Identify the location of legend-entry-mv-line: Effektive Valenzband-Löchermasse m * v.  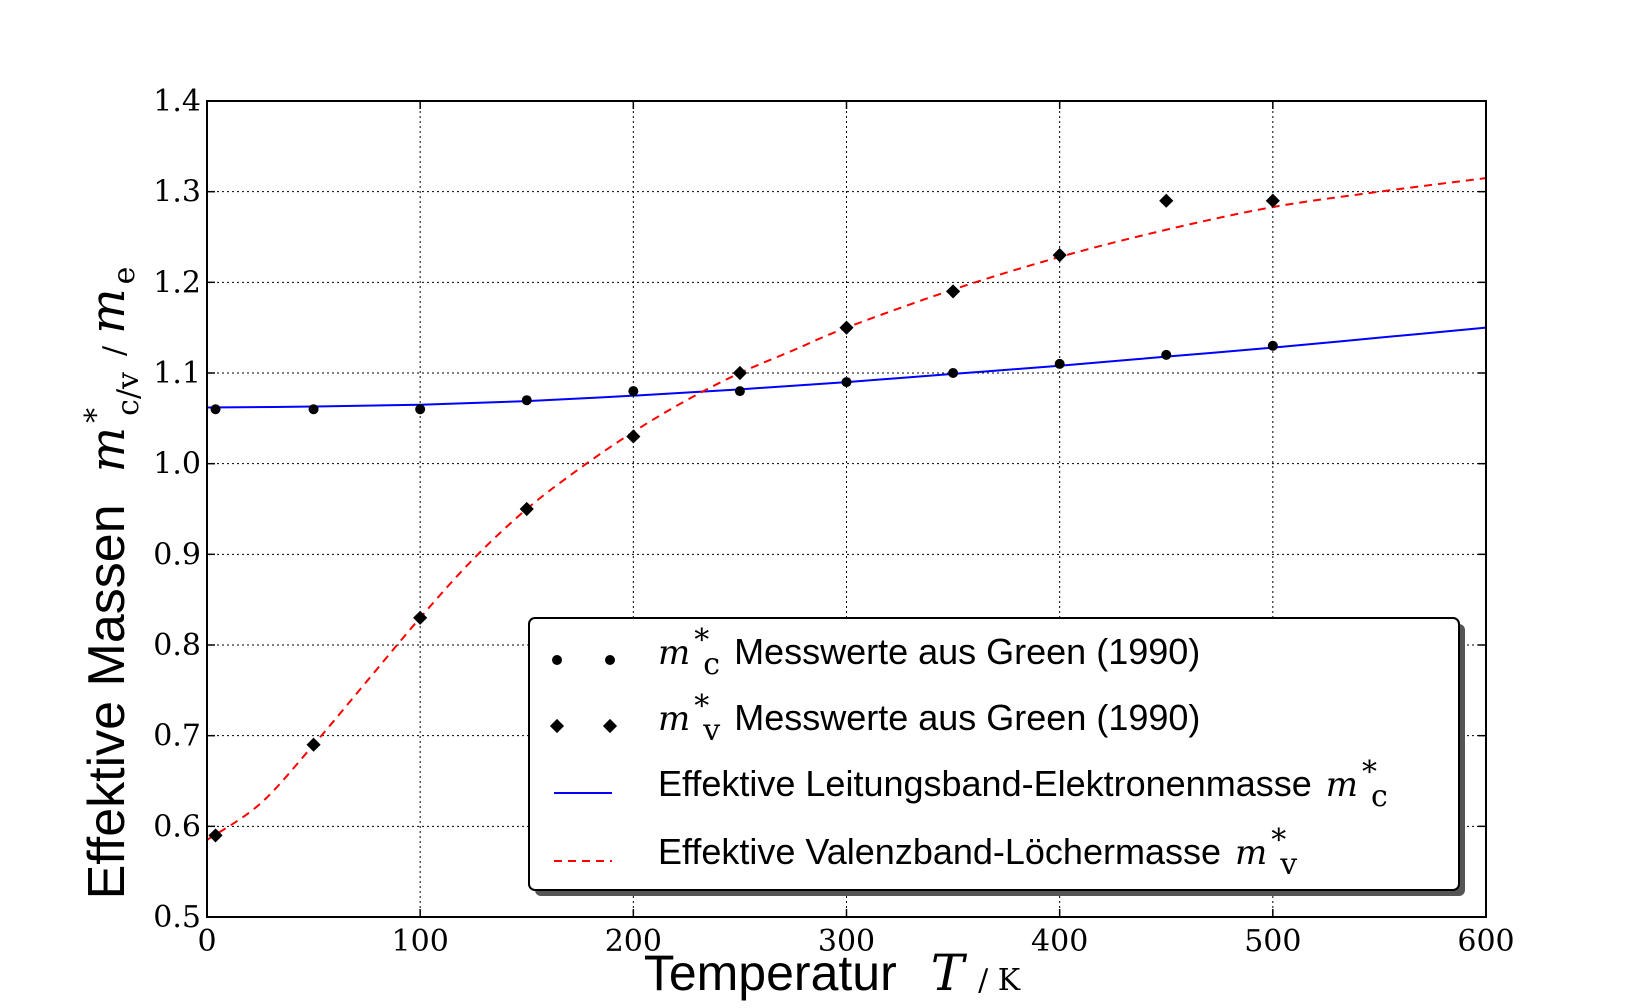
(925, 852).